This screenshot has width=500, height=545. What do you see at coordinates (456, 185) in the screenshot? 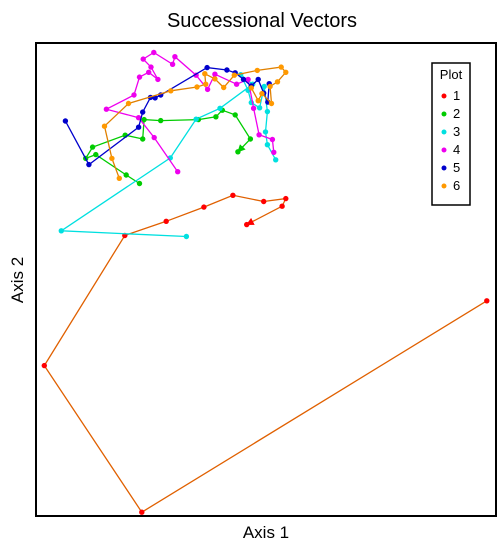
I see `legend-label-plot-6: 6` at bounding box center [456, 185].